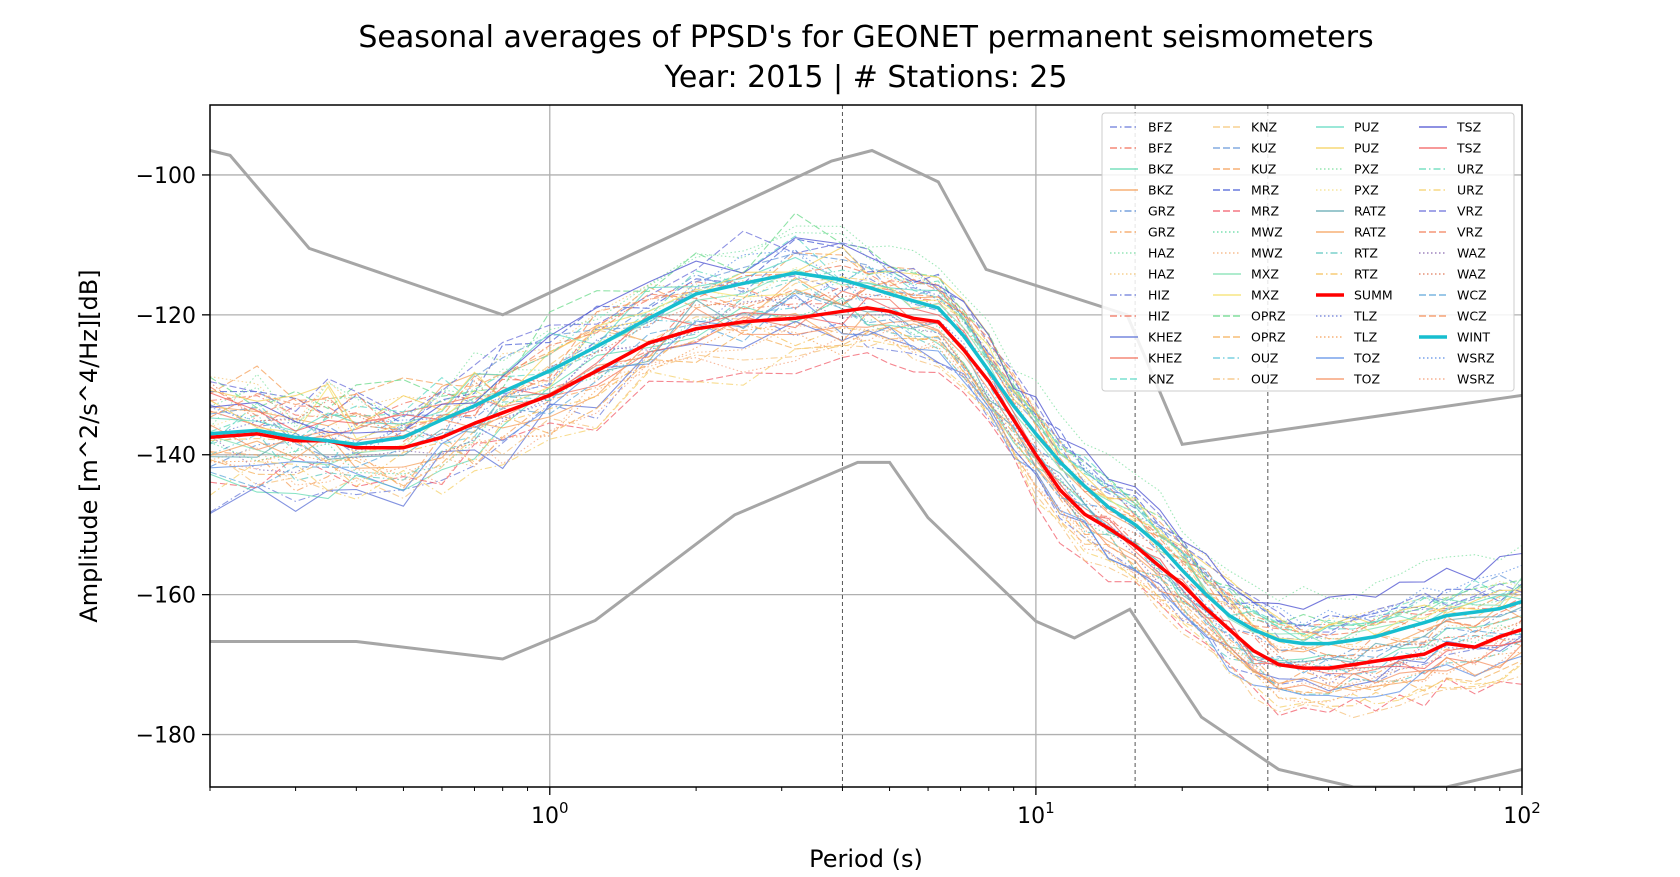 Image resolution: width=1680 pixels, height=877 pixels. Describe the element at coordinates (166, 596) in the screenshot. I see `y-tick-label: −160` at that location.